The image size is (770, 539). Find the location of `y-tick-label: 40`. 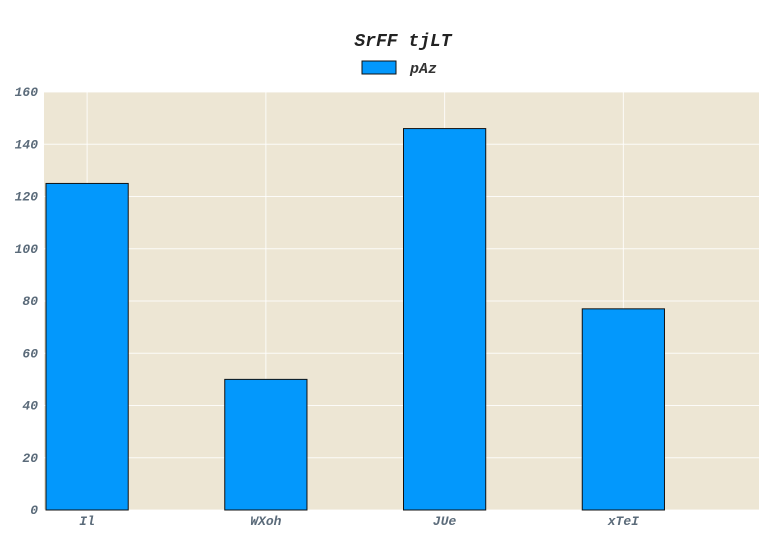

y-tick-label: 40 is located at coordinates (30, 406).